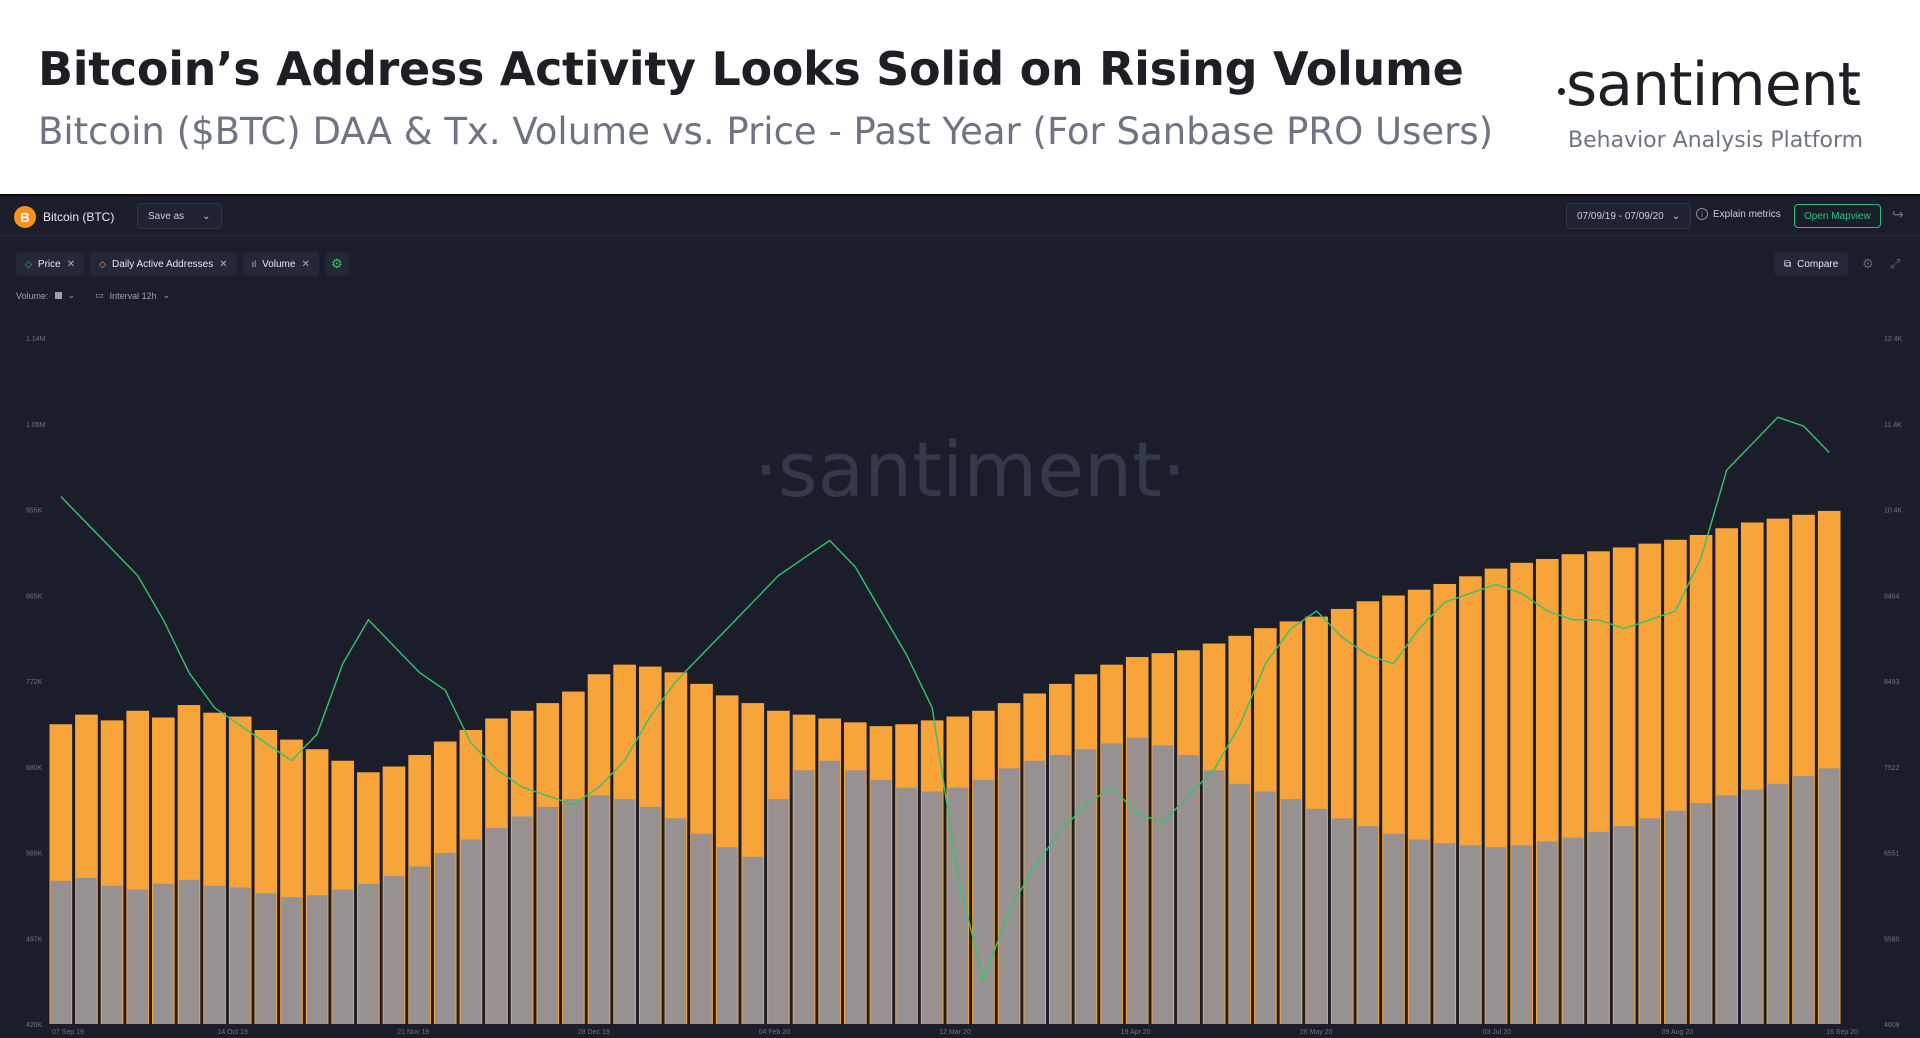  Describe the element at coordinates (1497, 1032) in the screenshot. I see `x-axis-tick: 03 Jul 20` at that location.